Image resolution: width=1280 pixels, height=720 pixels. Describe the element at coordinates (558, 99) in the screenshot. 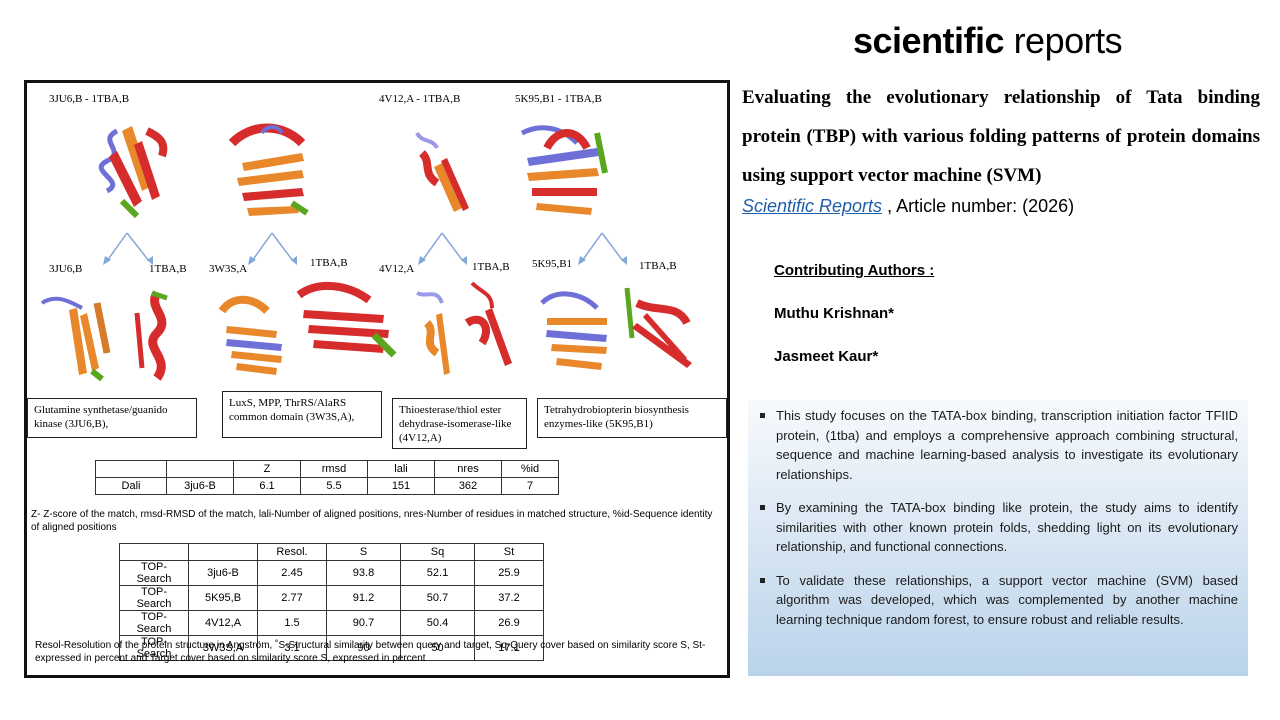

I see `pair-label: 5K95,B1 - 1TBA,B` at that location.